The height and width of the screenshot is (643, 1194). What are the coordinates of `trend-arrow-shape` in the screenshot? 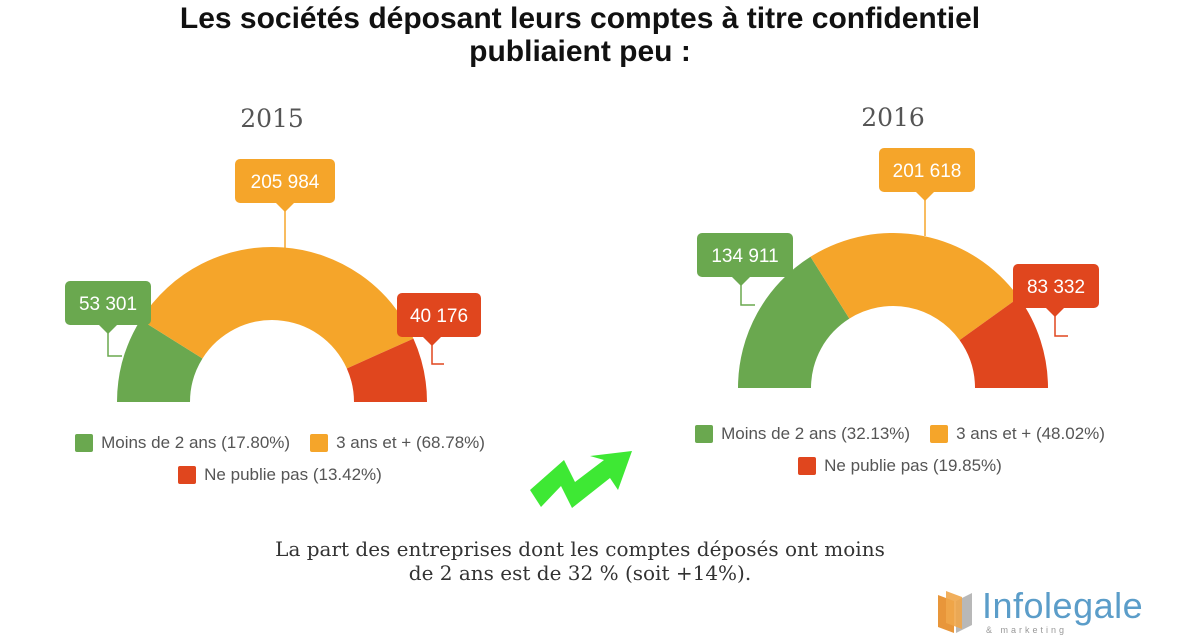 It's located at (581, 479).